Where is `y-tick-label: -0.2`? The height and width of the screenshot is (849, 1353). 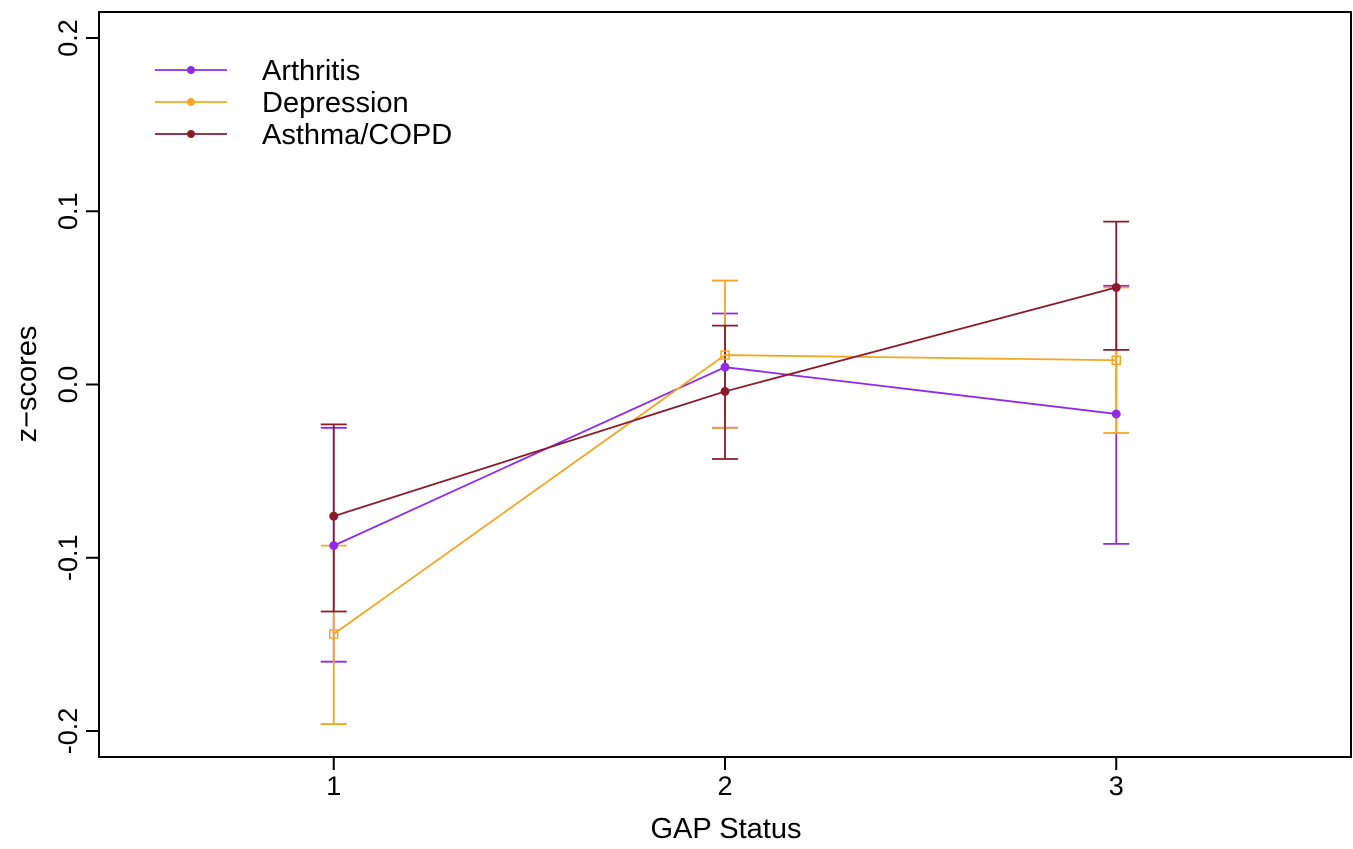 y-tick-label: -0.2 is located at coordinates (68, 731).